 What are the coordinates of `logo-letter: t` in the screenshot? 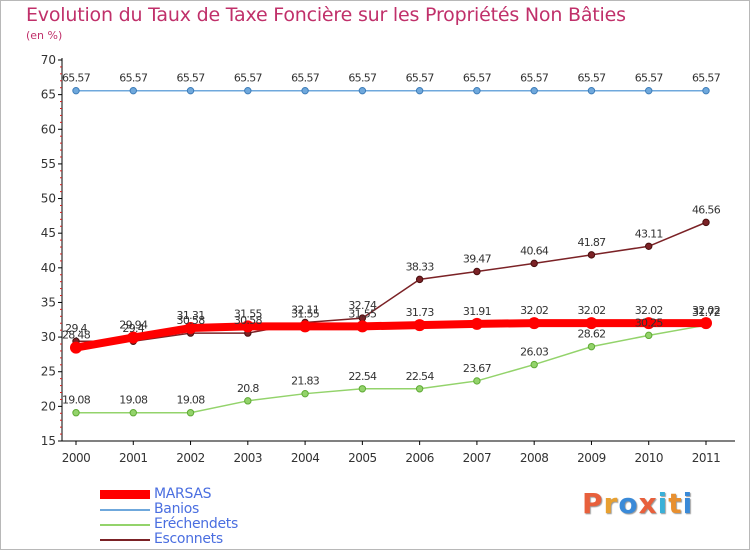 It's located at (675, 503).